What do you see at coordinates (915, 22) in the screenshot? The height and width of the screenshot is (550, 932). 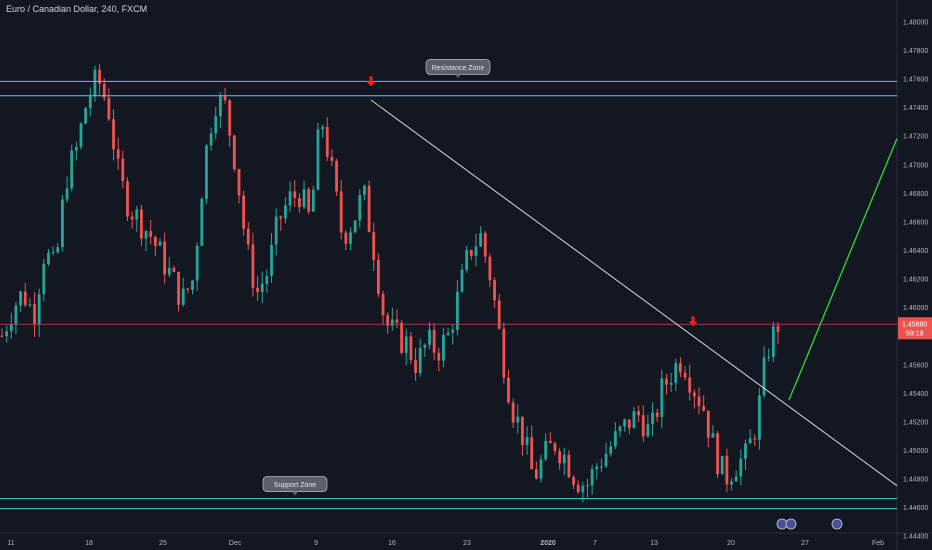 I see `price-tick-label: 1.48000` at bounding box center [915, 22].